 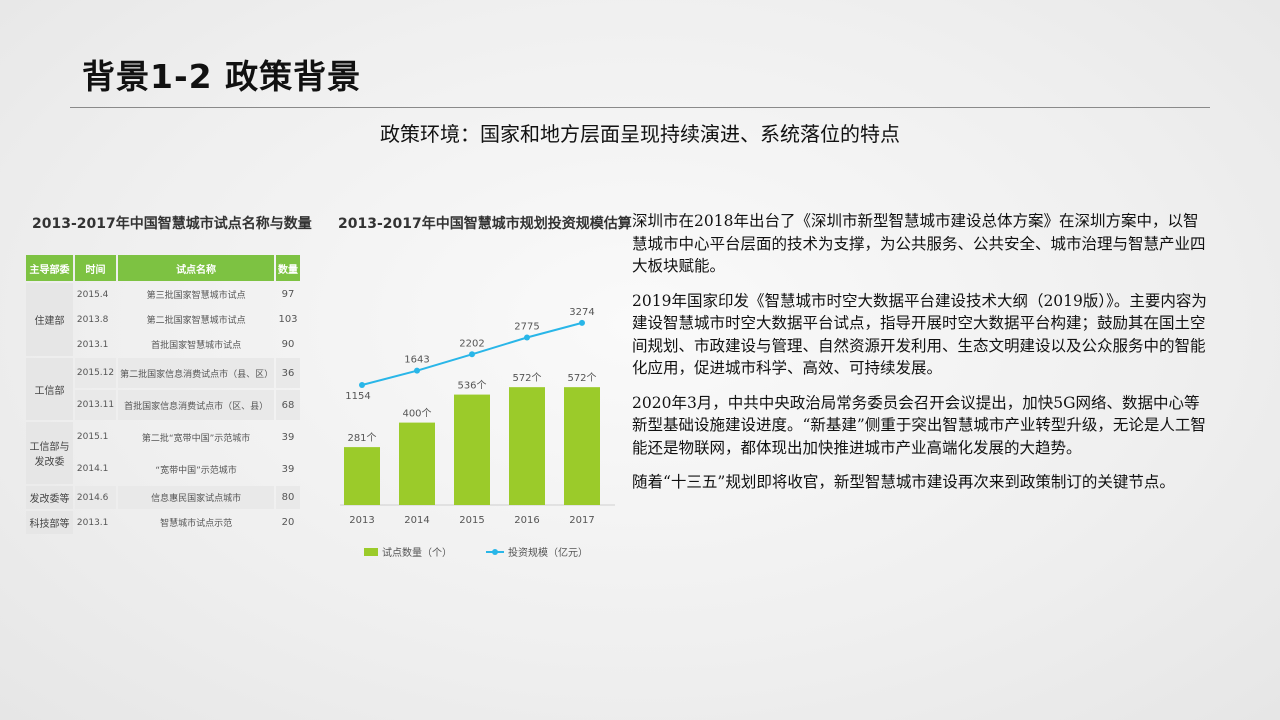 What do you see at coordinates (196, 321) in the screenshot?
I see `pilot-name-cell: 第二批国家智慧城市试点` at bounding box center [196, 321].